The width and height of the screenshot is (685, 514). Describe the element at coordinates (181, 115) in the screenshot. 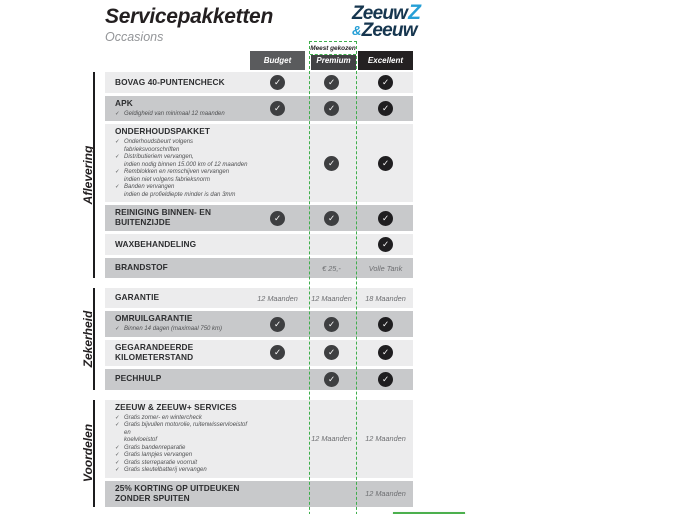

I see `row-detail: ✓ Geldigheid van minimaal 12 maanden` at that location.